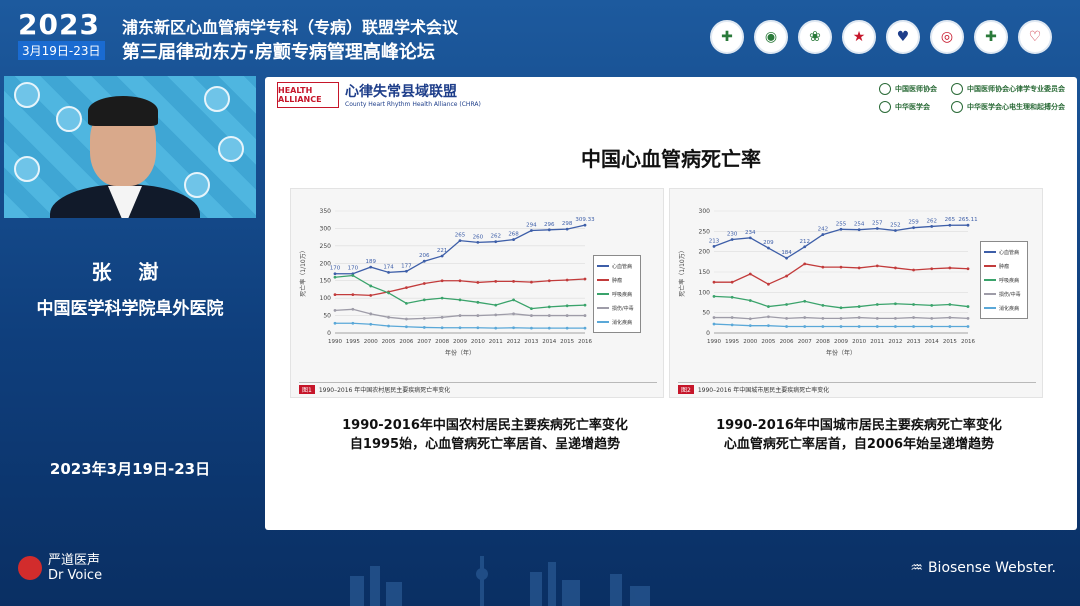  I want to click on data-label: 170, so click(335, 269).